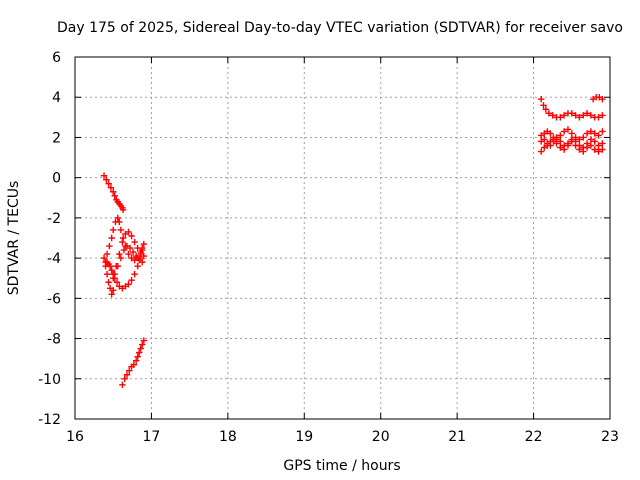 This screenshot has width=640, height=480. Describe the element at coordinates (56, 98) in the screenshot. I see `y-tick-label: 4` at that location.